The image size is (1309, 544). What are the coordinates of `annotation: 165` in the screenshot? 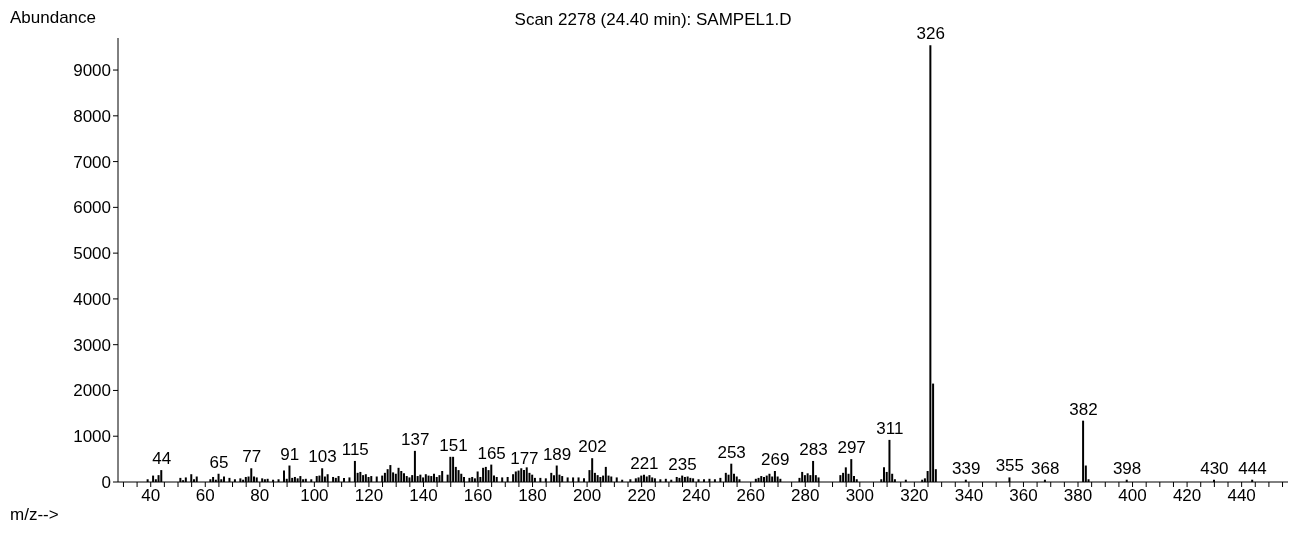 It's located at (491, 453).